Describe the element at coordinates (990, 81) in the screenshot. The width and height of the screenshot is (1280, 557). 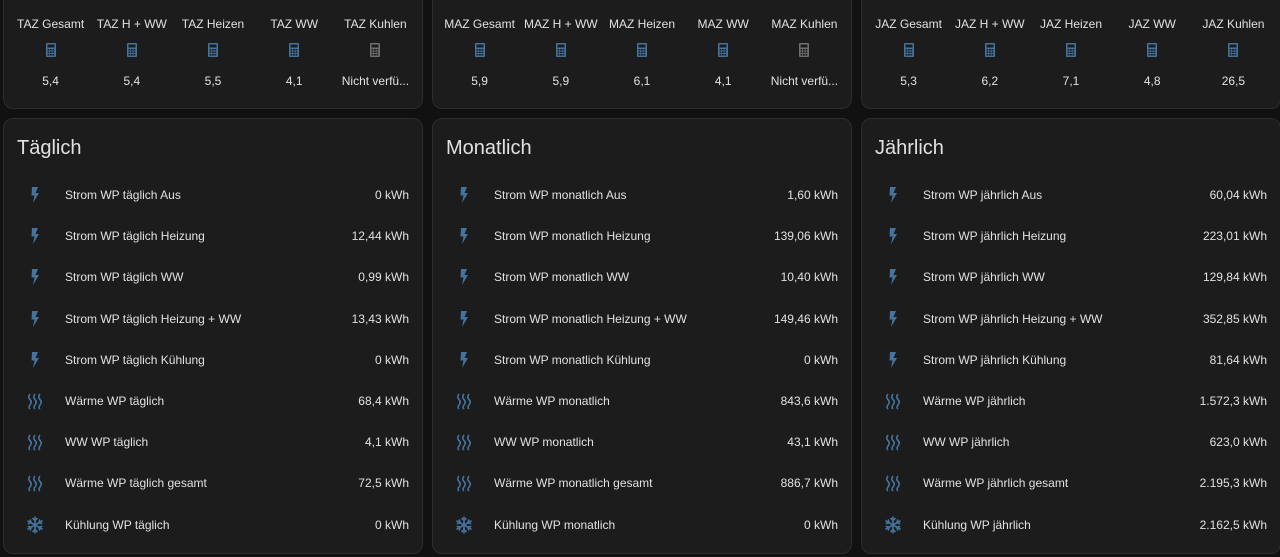
I see `glance-item-value: 6,2` at that location.